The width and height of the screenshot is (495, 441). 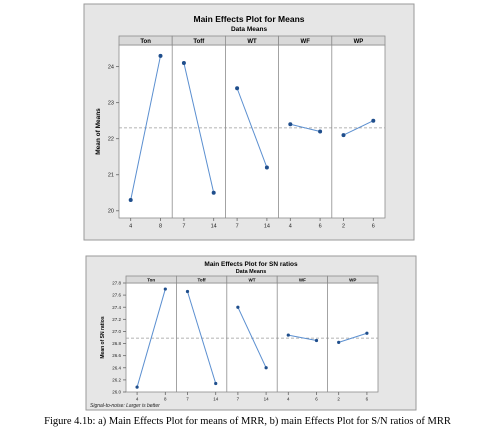 What do you see at coordinates (111, 104) in the screenshot?
I see `means-y-tick-label: 23` at bounding box center [111, 104].